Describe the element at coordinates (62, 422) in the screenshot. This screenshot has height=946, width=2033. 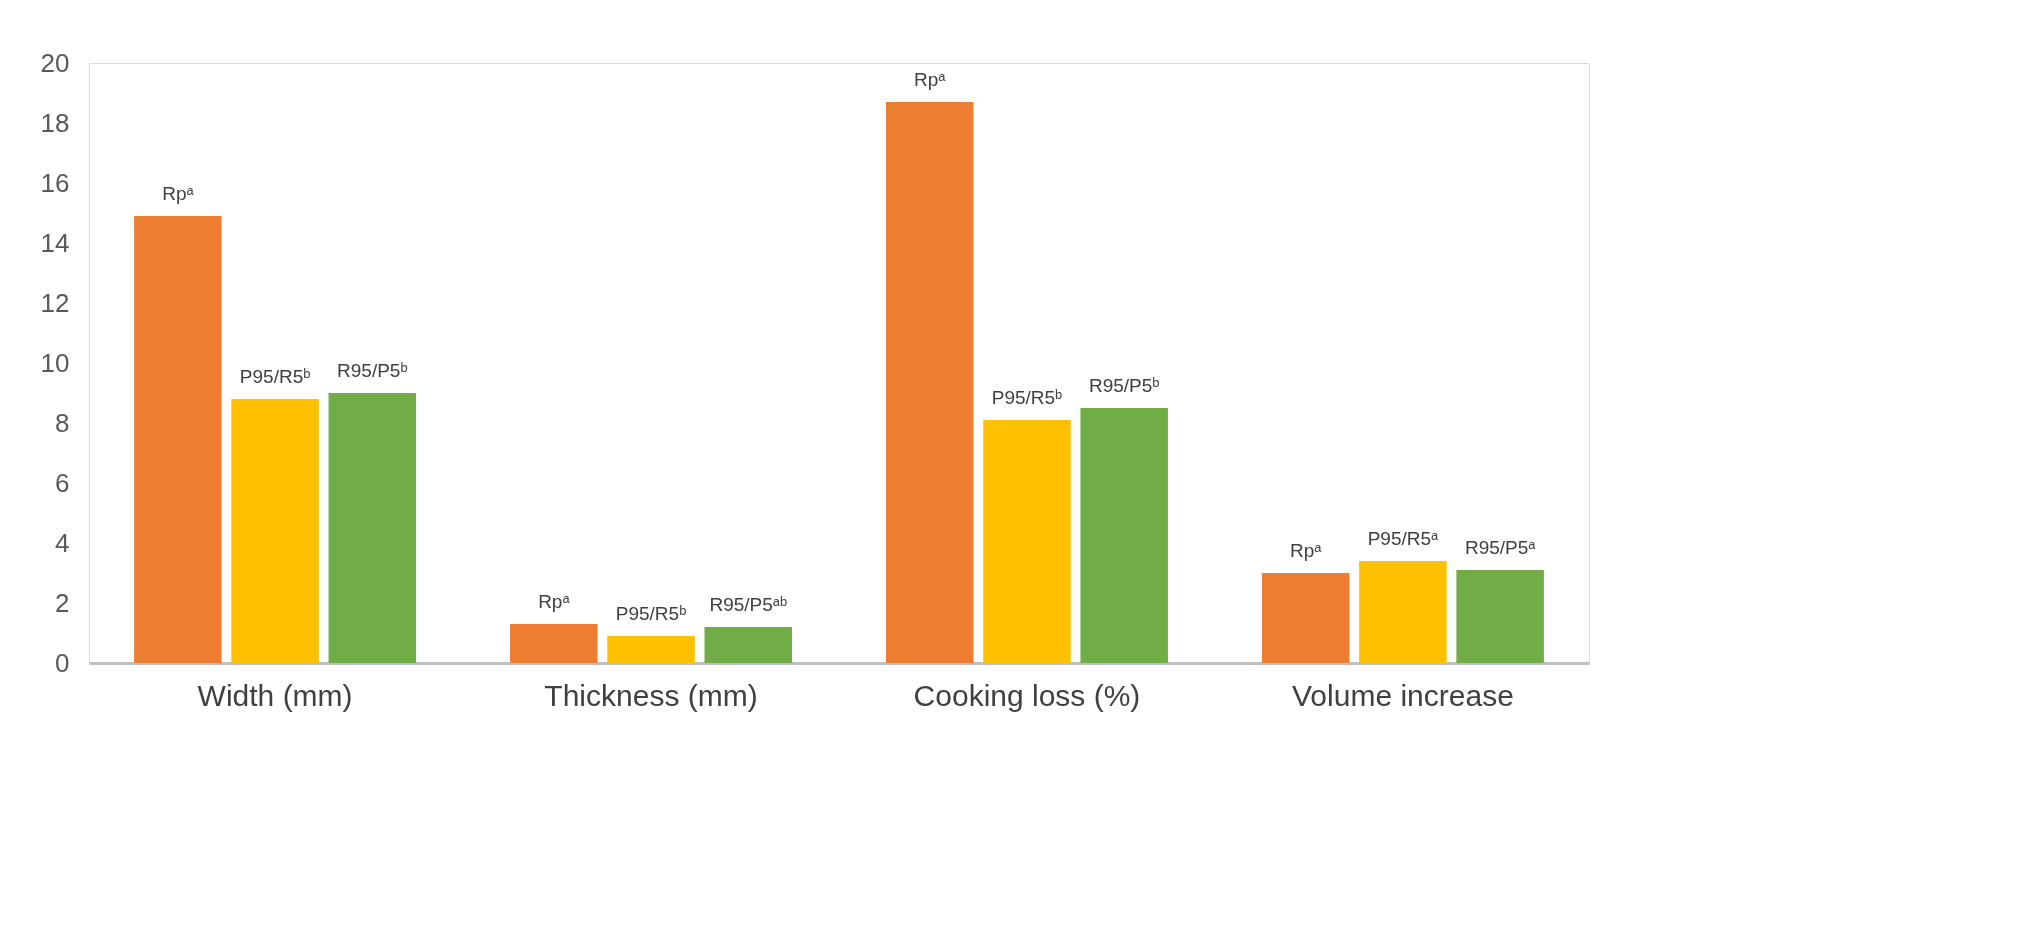
I see `y-tick-label: 8` at that location.